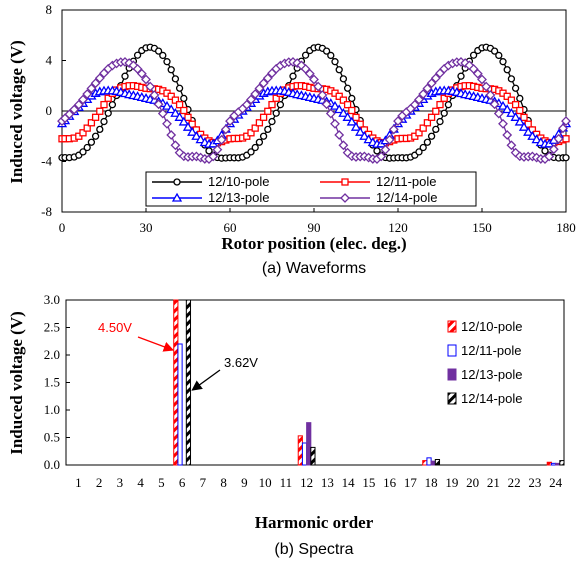  Describe the element at coordinates (314, 268) in the screenshot. I see `caption-a: (a) Waveforms` at that location.